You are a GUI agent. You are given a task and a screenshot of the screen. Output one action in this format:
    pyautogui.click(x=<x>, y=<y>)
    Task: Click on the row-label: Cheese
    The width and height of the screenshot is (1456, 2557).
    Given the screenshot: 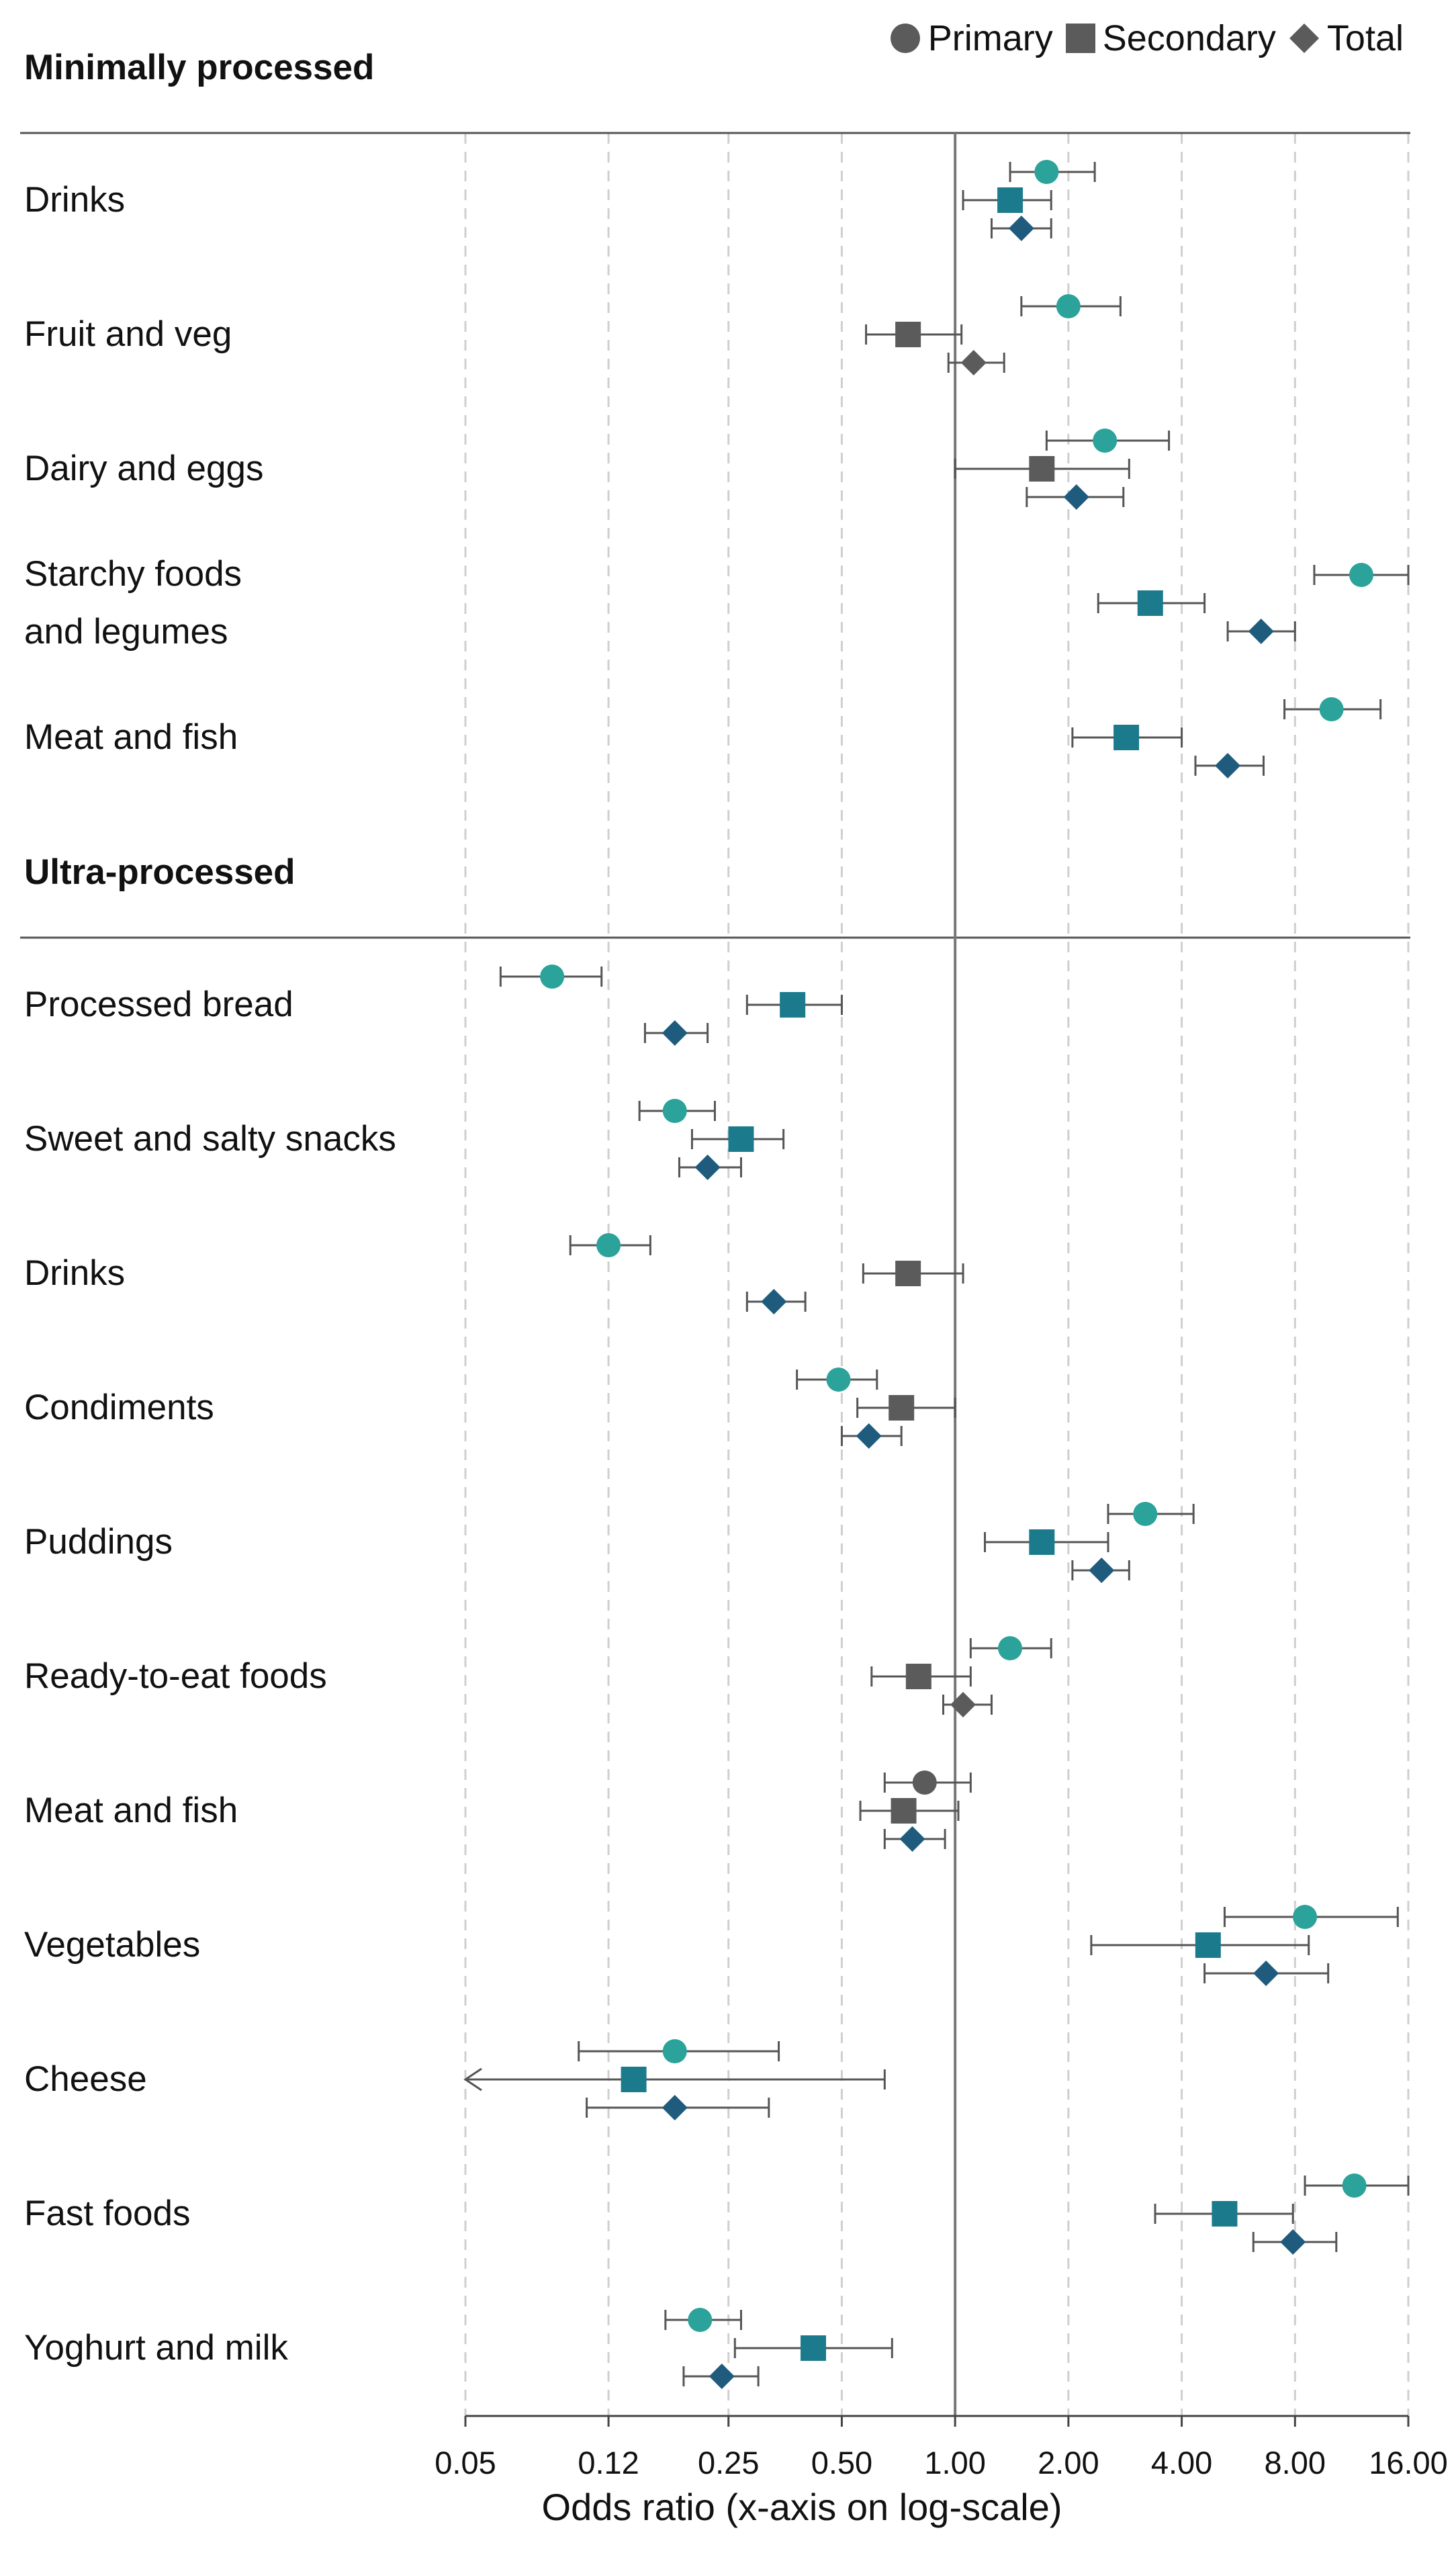 What is the action you would take?
    pyautogui.click(x=85, y=2079)
    